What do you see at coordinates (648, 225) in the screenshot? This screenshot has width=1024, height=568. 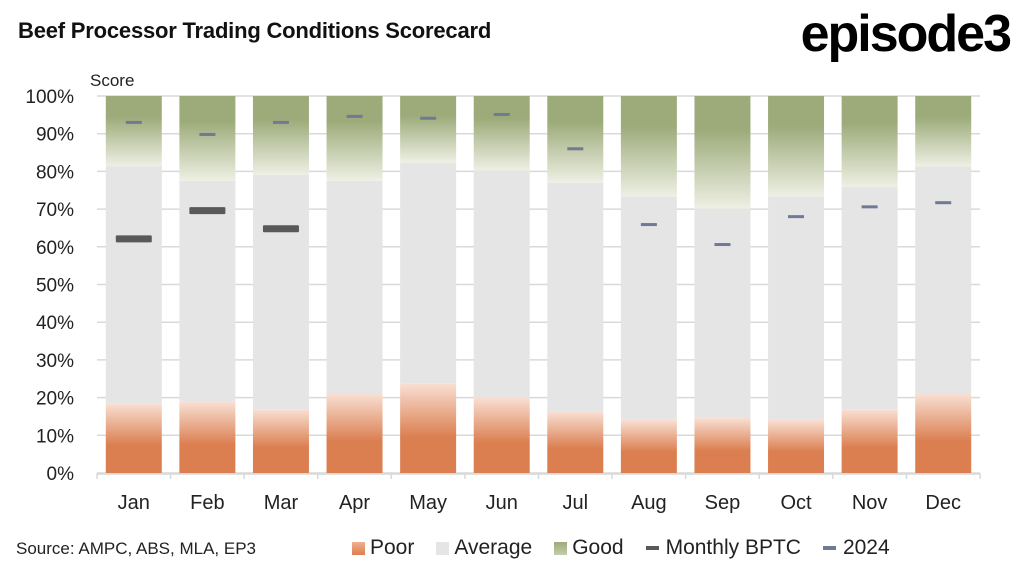 I see `marker-2024-aug` at bounding box center [648, 225].